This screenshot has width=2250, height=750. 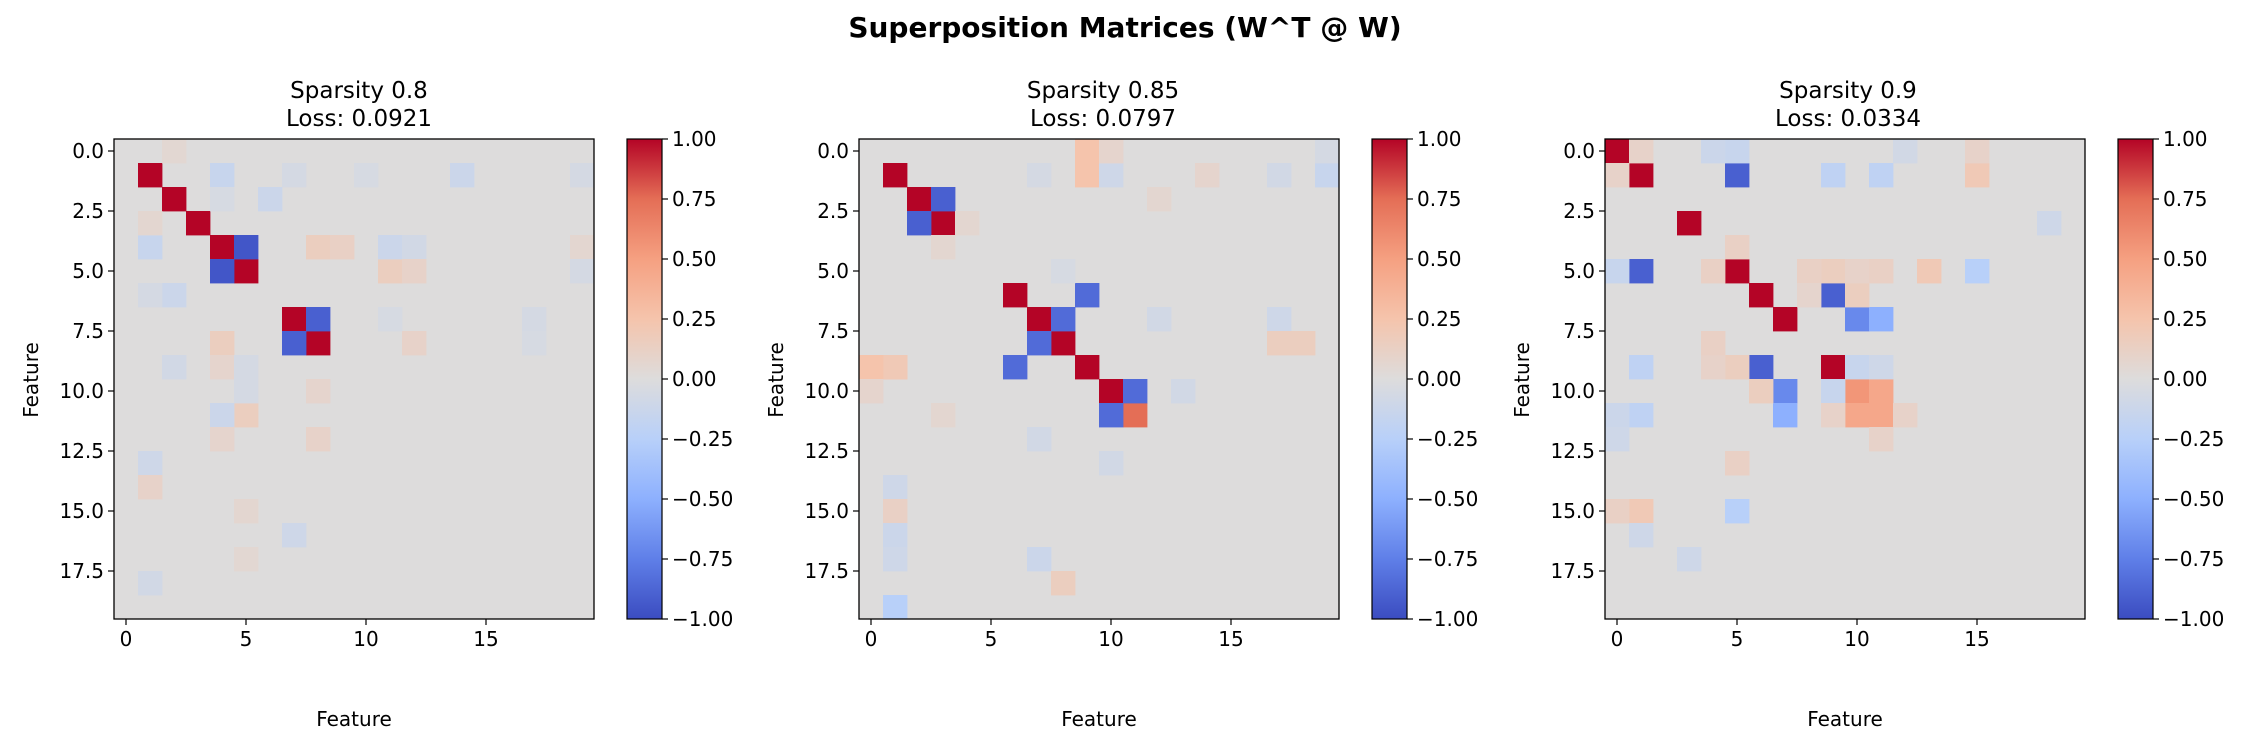 What do you see at coordinates (833, 271) in the screenshot?
I see `y-tick-label: 5.0` at bounding box center [833, 271].